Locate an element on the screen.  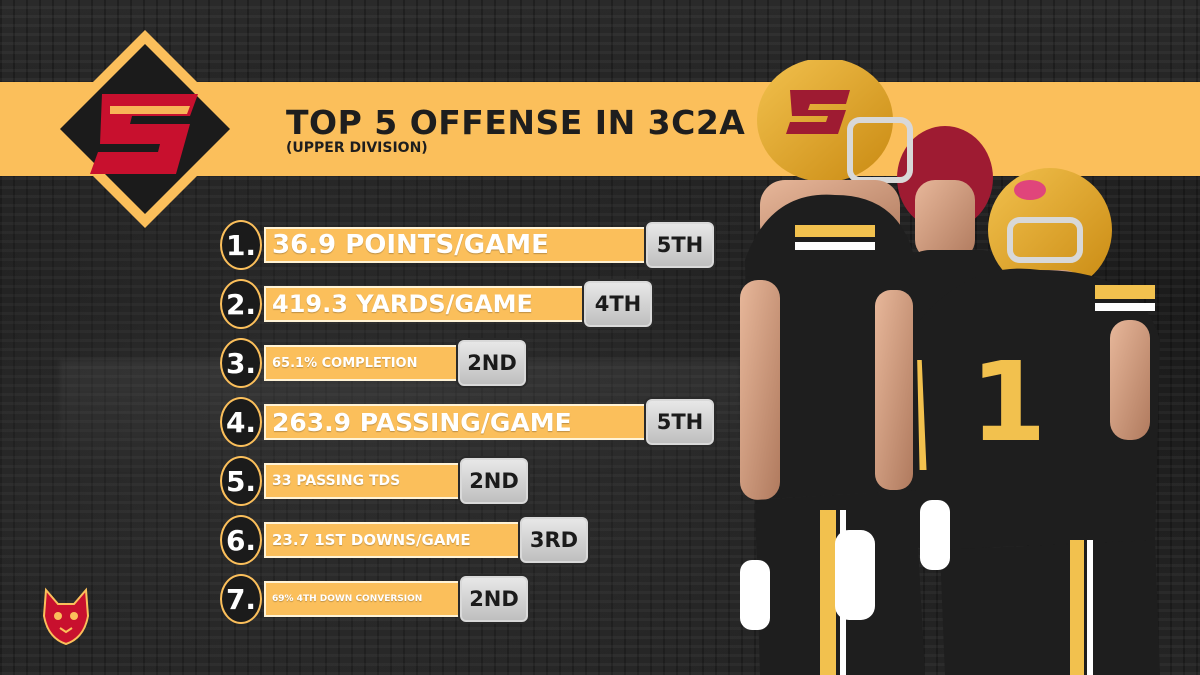
stat-label: 263.9 PASSING/GAME is located at coordinates (455, 422).